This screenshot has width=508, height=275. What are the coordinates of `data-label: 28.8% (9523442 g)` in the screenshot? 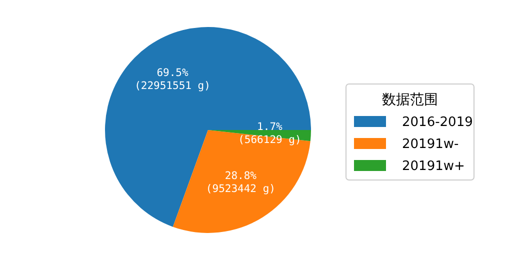 It's located at (241, 182).